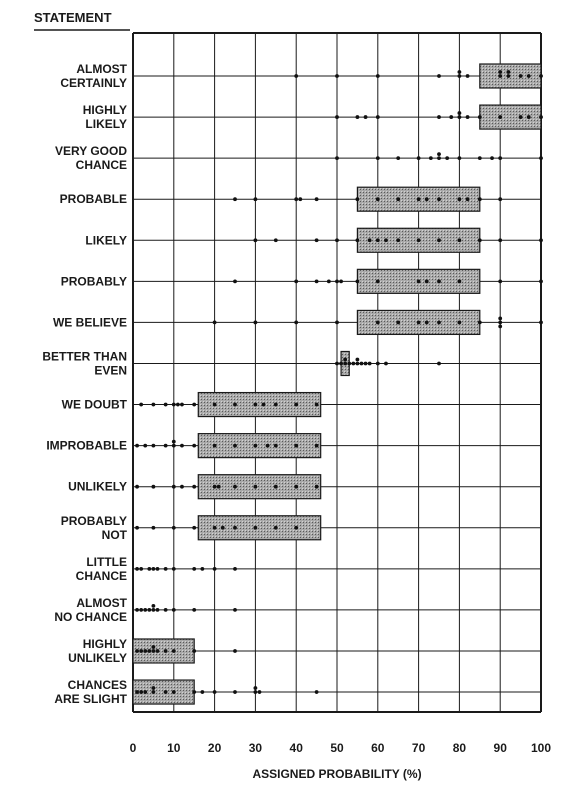 This screenshot has height=791, width=561. I want to click on statement-label: WE DOUBT, so click(95, 405).